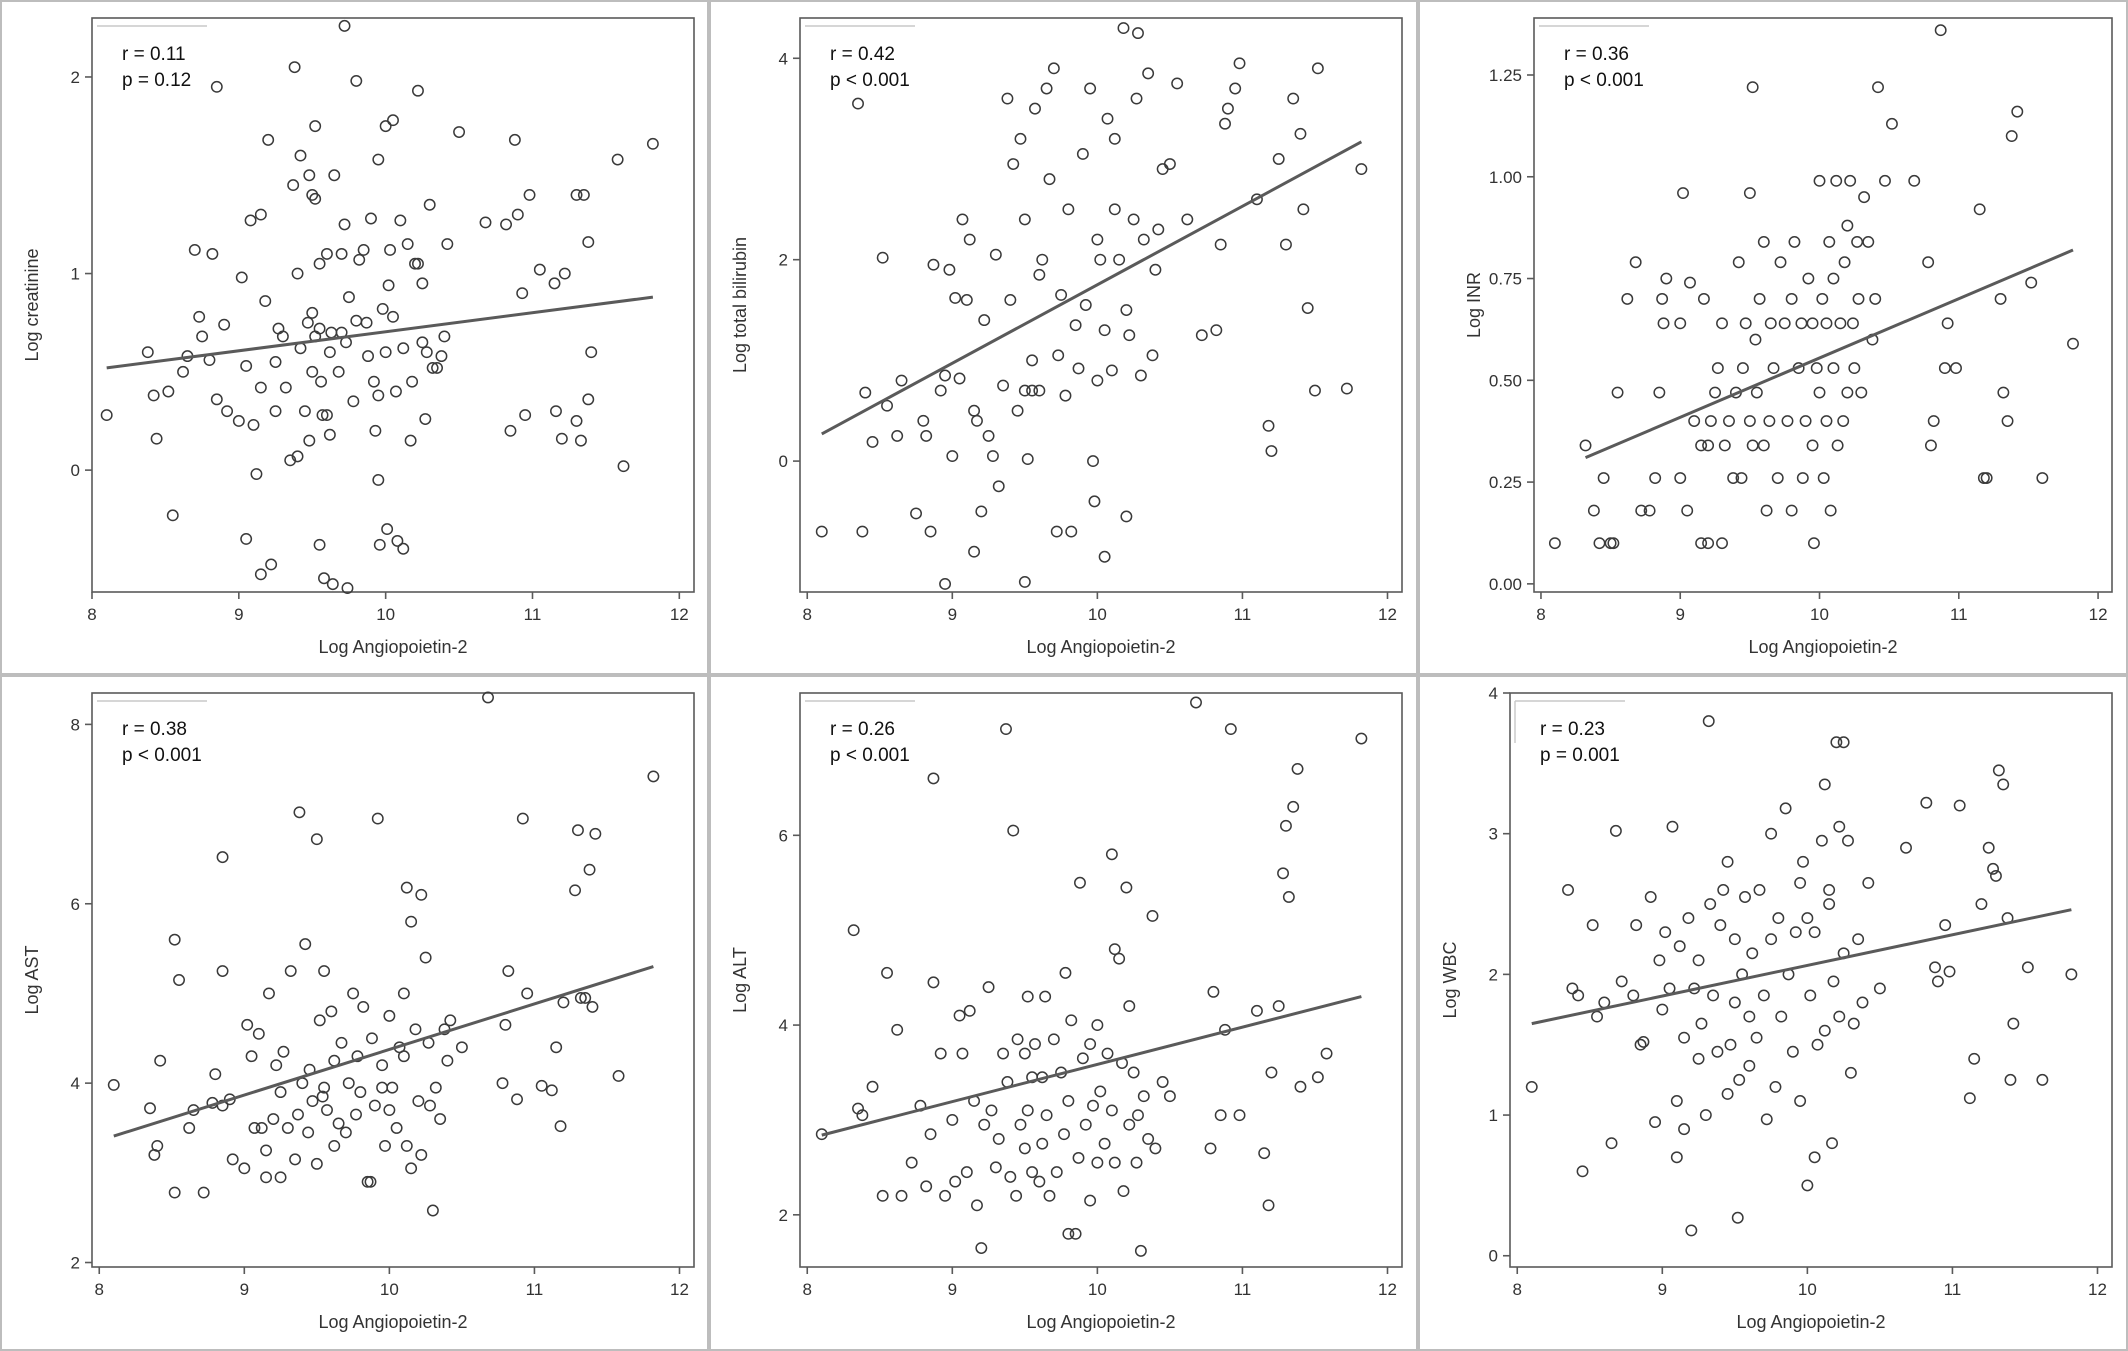 The height and width of the screenshot is (1351, 2128). I want to click on y-axis-label: Log AST, so click(32, 979).